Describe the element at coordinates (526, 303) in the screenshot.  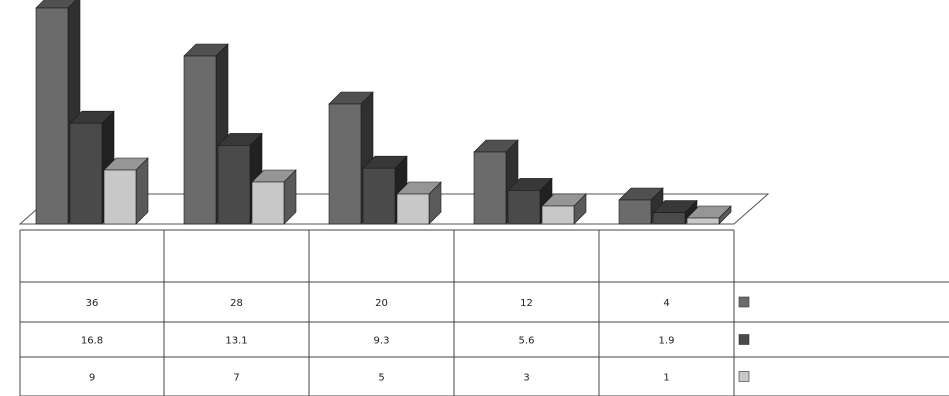
I see `data-label: 12` at that location.